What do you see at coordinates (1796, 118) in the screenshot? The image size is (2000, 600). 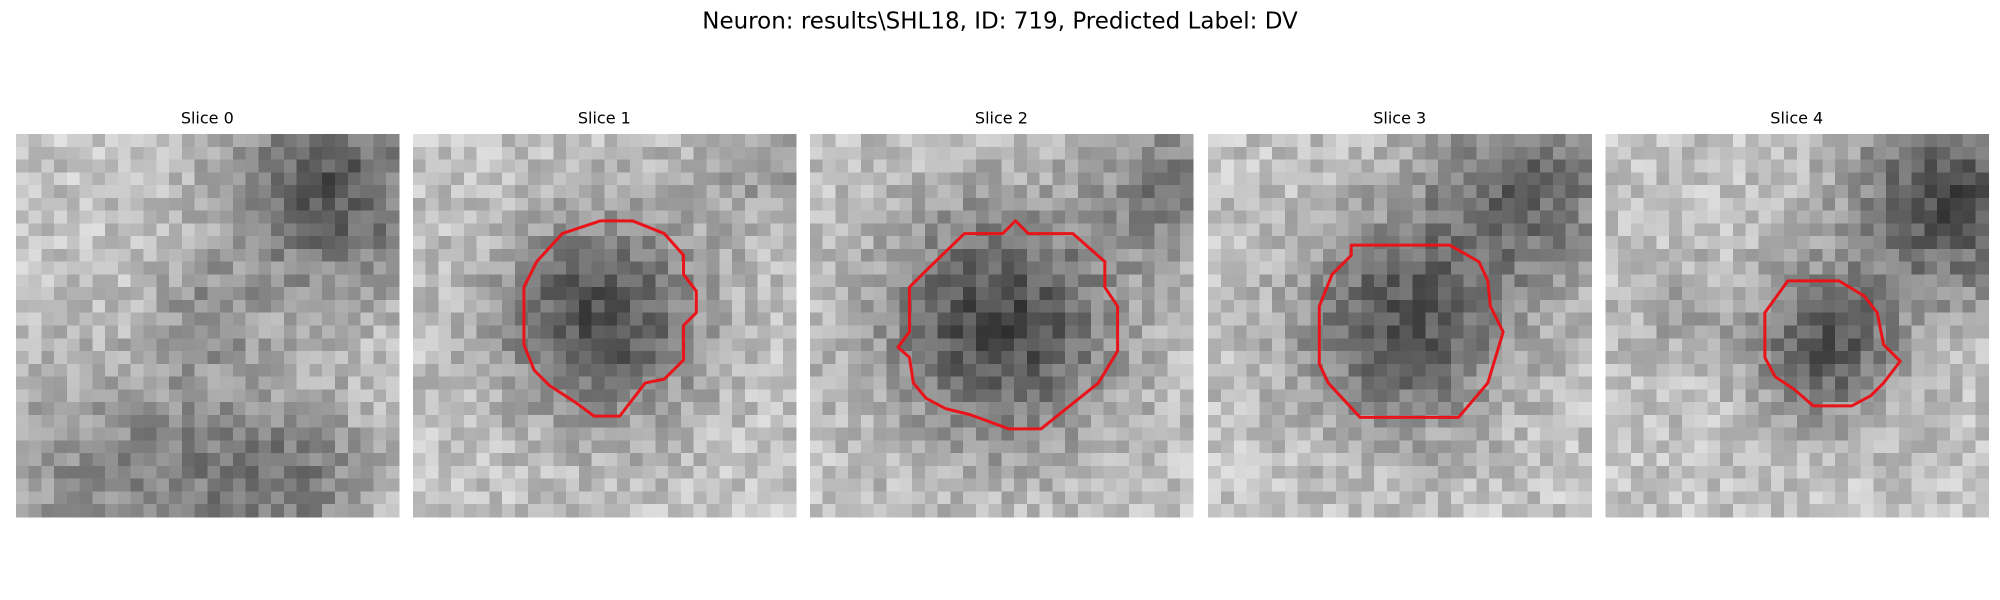 I see `panel-title: Slice 4` at bounding box center [1796, 118].